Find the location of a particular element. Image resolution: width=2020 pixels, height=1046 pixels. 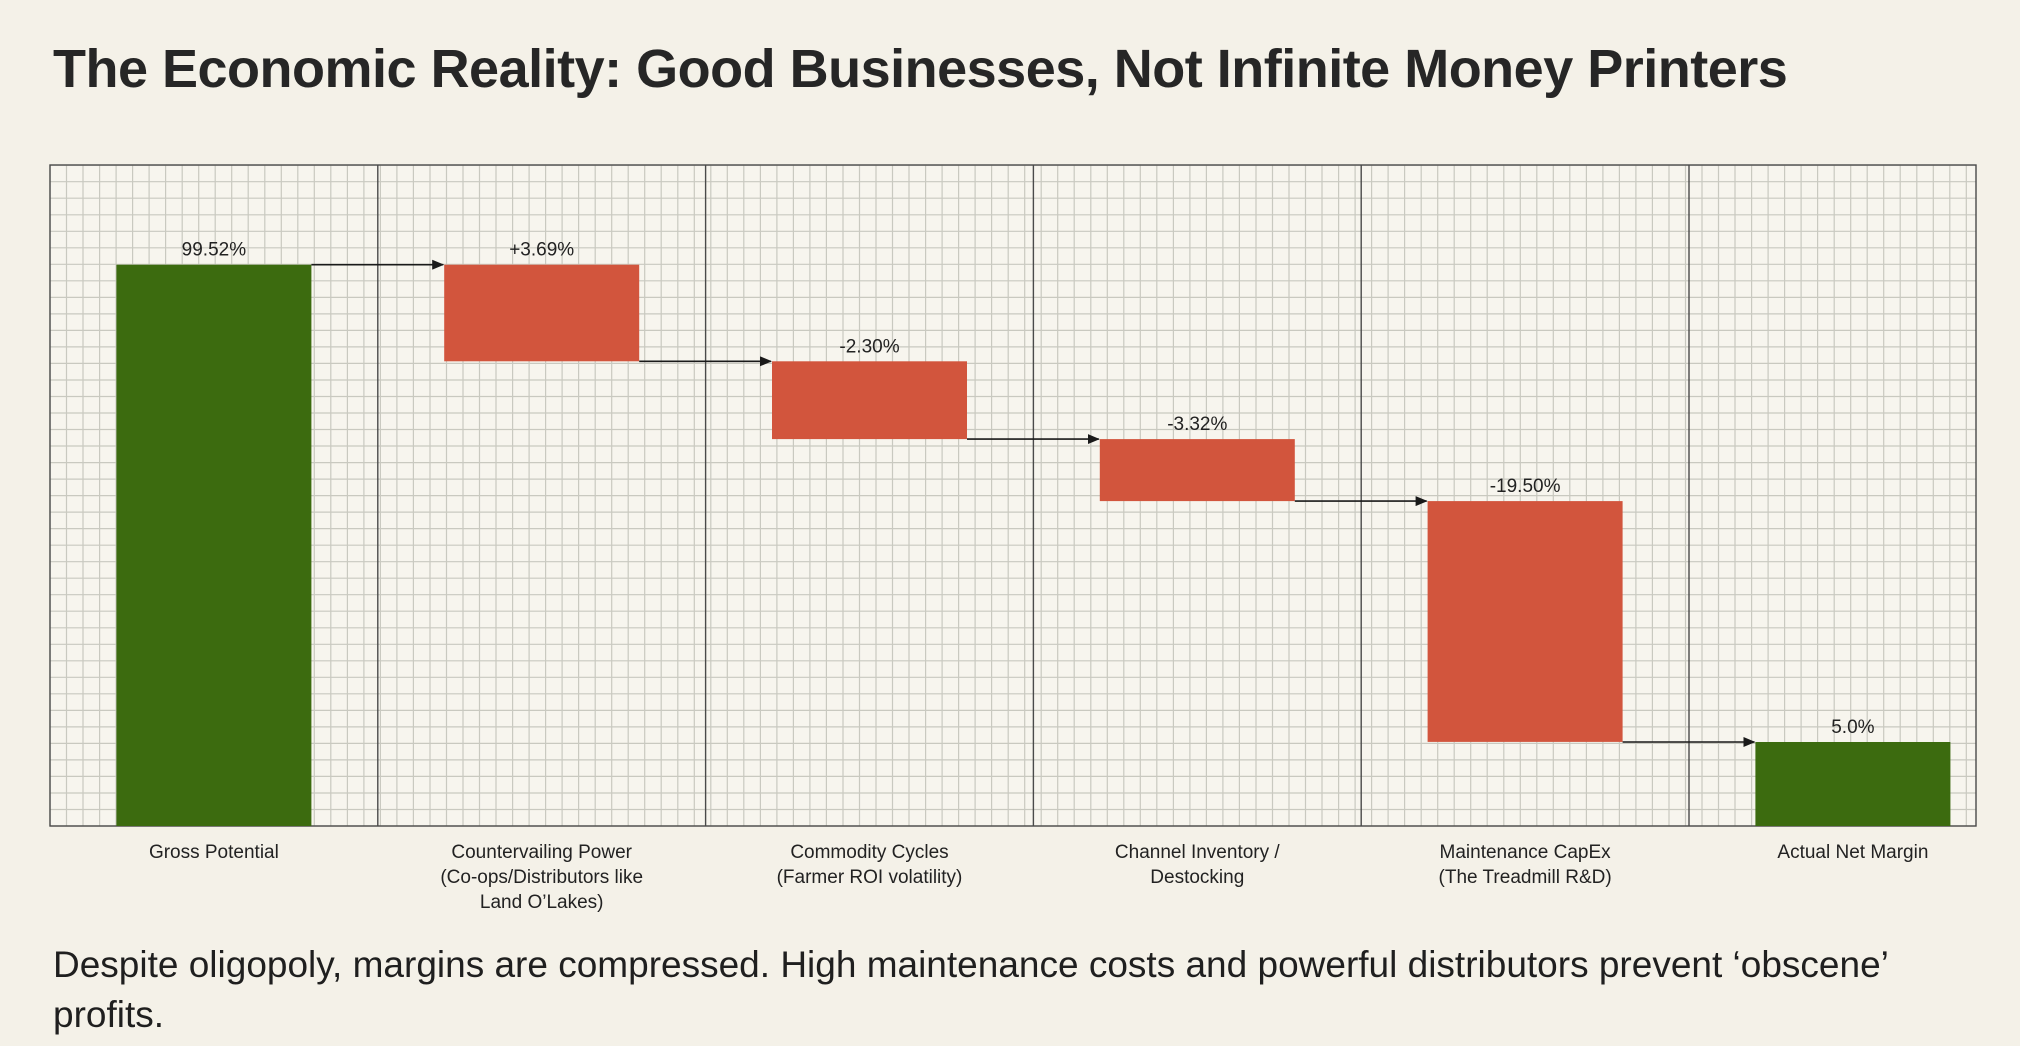

bar-value-label: -19.50% is located at coordinates (1525, 486).